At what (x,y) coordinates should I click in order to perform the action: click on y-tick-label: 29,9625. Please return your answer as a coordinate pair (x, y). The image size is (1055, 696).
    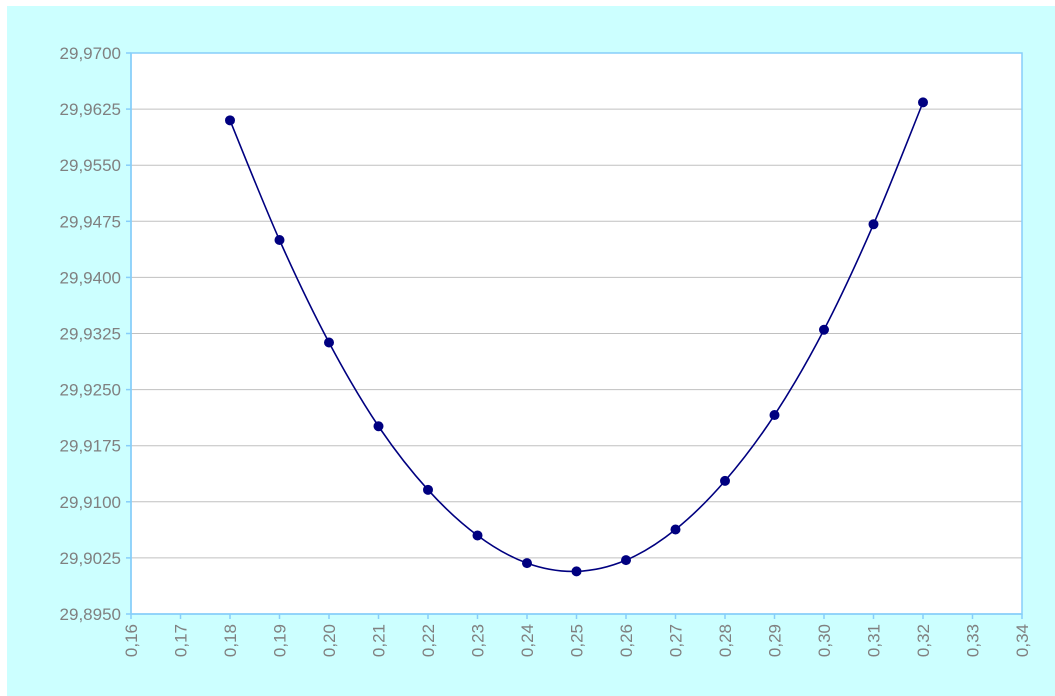
    Looking at the image, I should click on (90, 109).